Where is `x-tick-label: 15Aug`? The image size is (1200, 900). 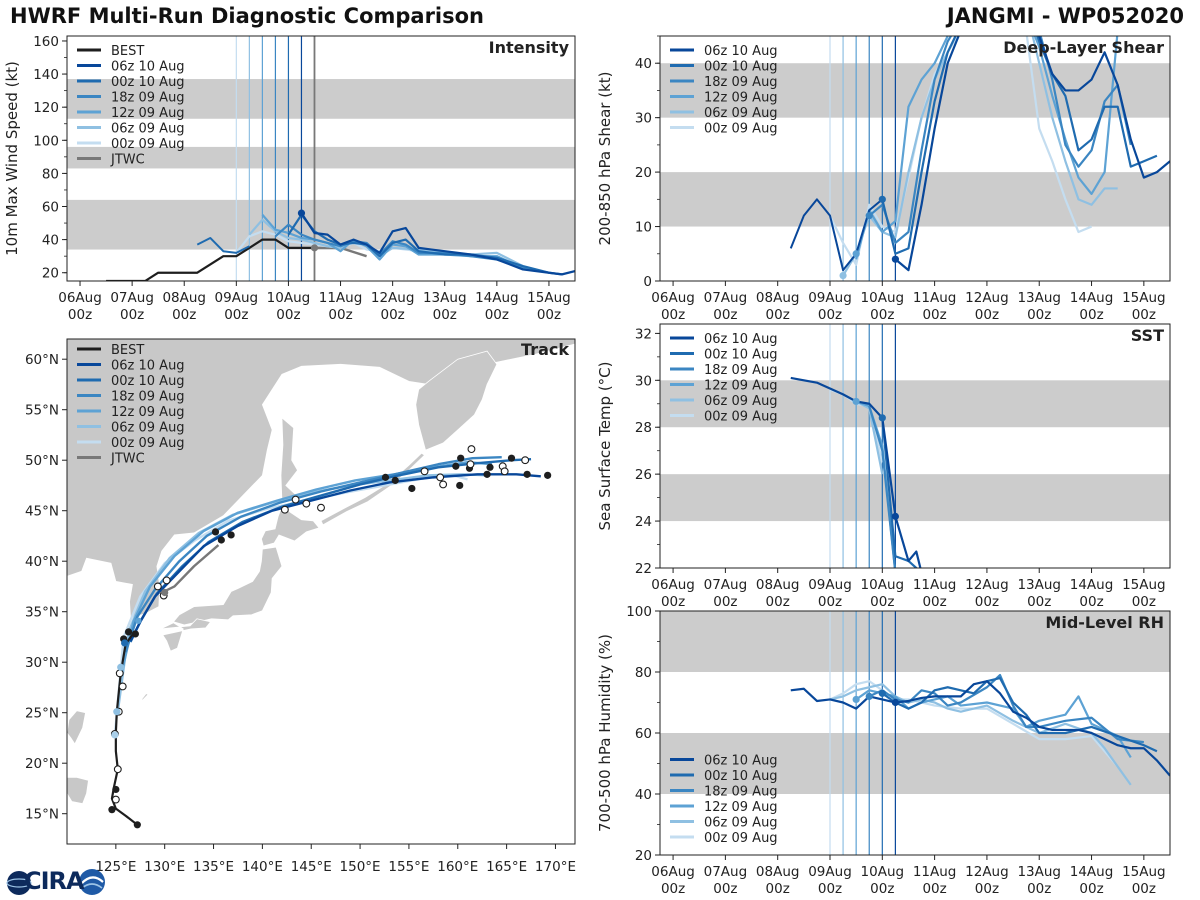
x-tick-label: 15Aug is located at coordinates (1144, 298).